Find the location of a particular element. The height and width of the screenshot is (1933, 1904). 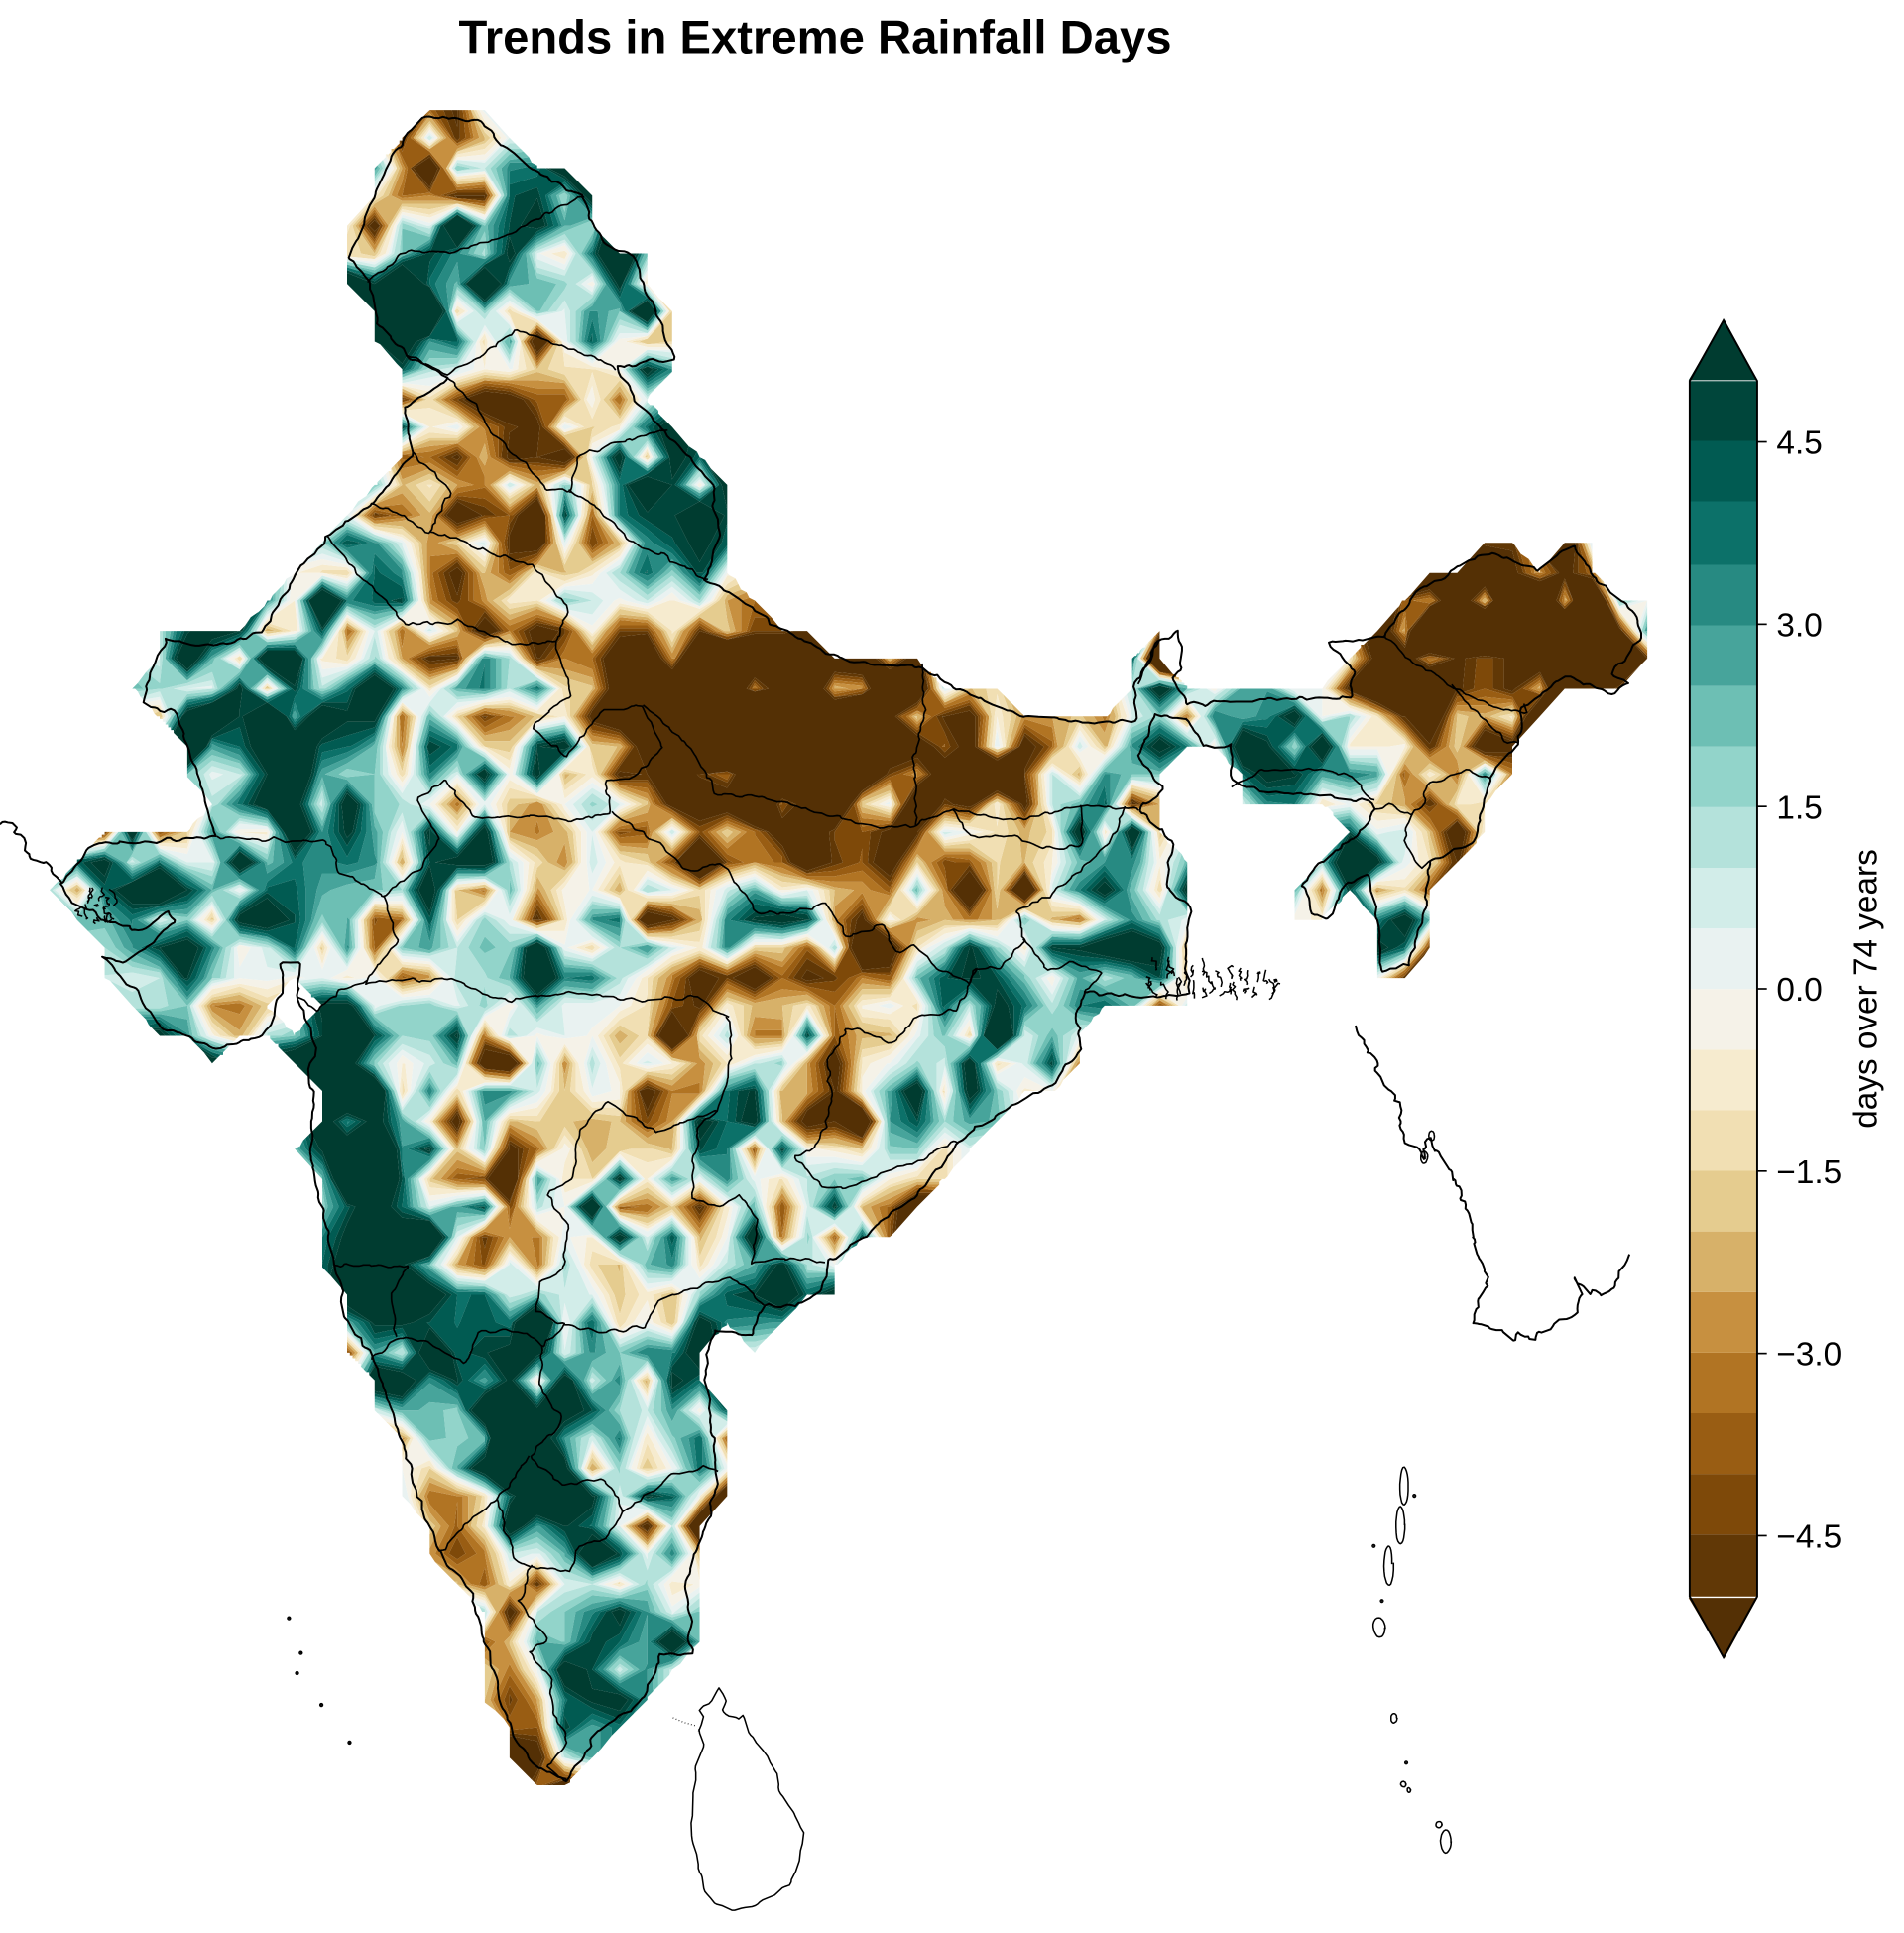

svg-text: −4.5 is located at coordinates (1809, 1537).